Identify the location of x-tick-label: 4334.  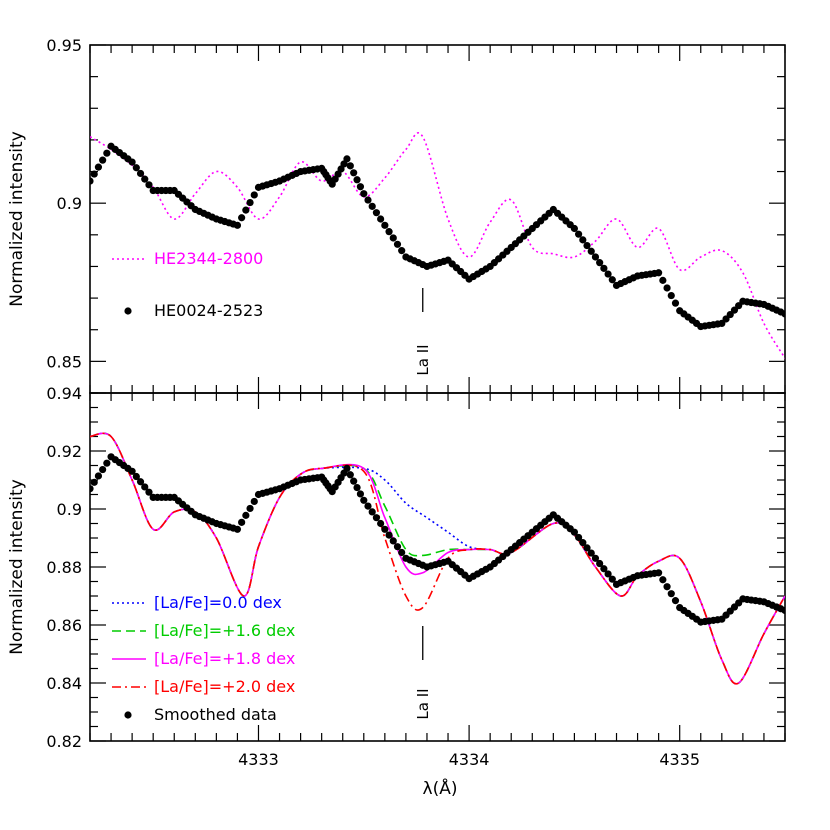
(469, 759).